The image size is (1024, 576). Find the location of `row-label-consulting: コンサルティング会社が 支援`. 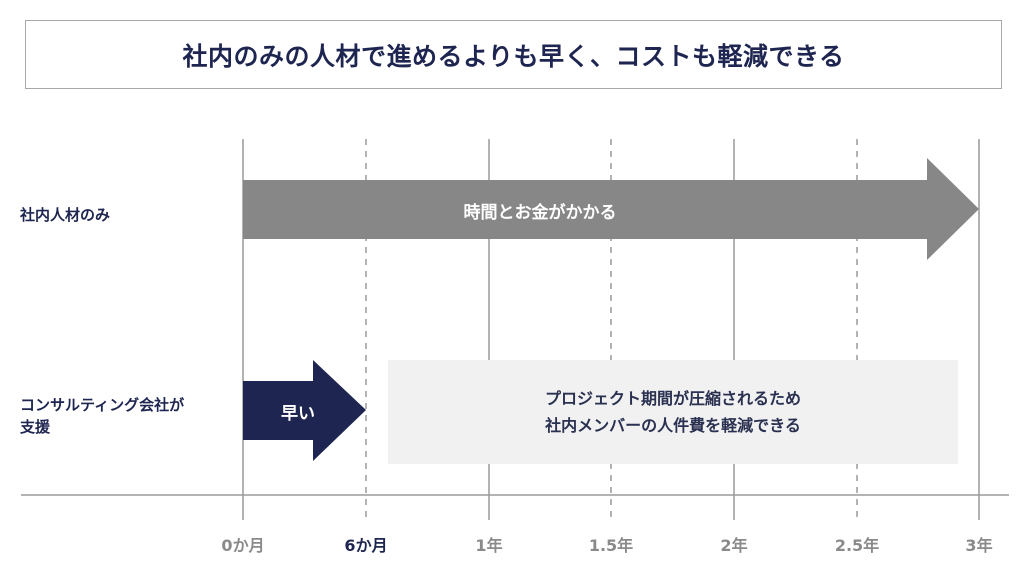

row-label-consulting: コンサルティング会社が 支援 is located at coordinates (102, 416).